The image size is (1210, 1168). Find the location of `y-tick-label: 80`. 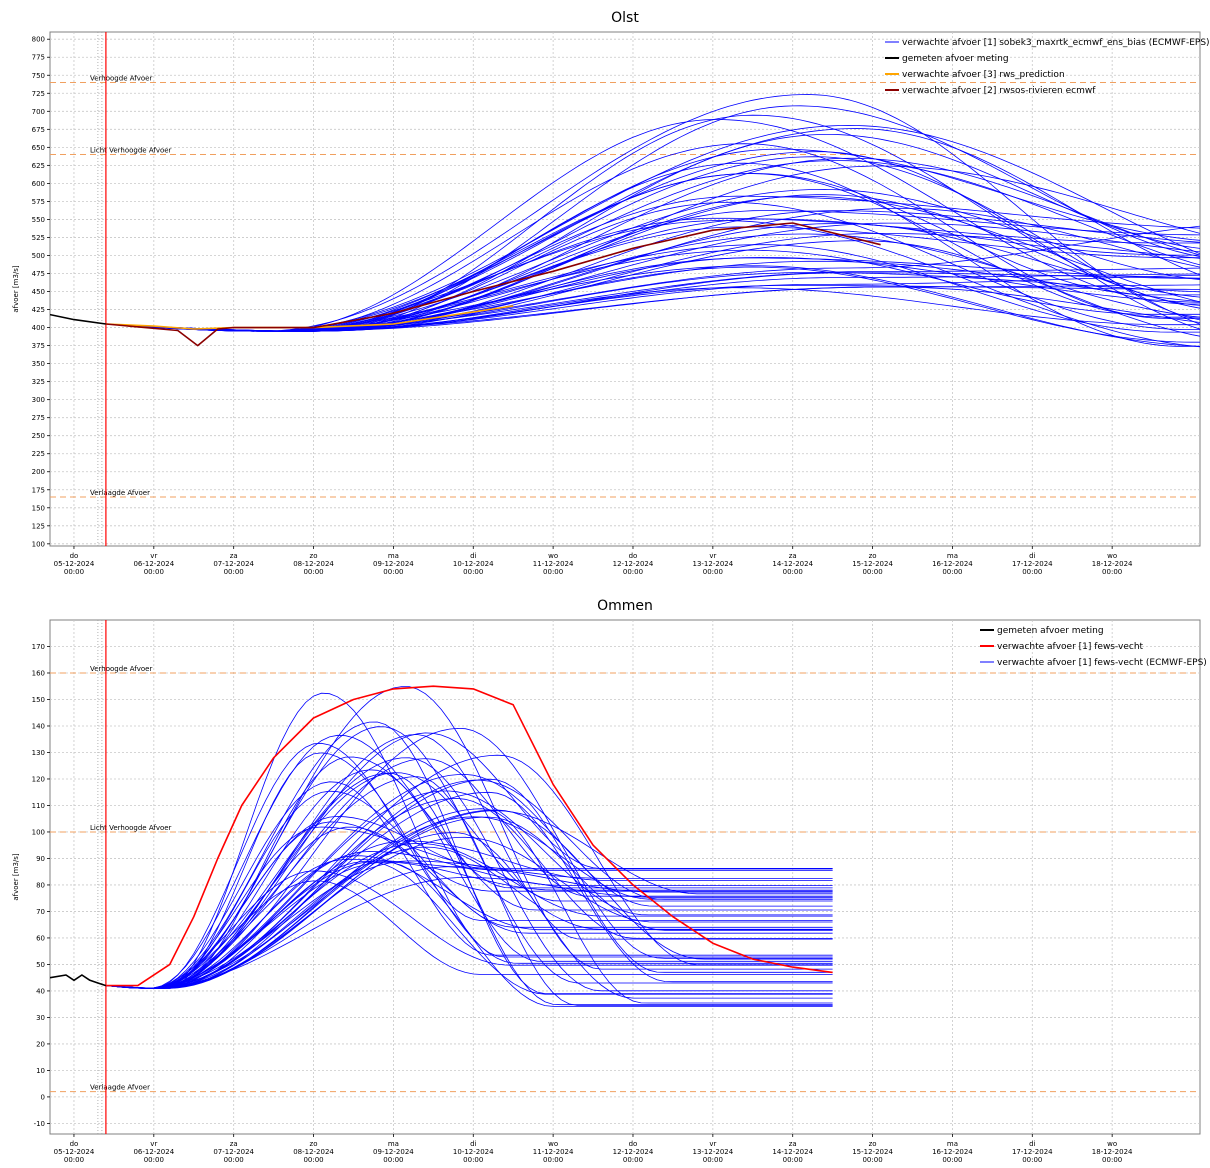

y-tick-label: 80 is located at coordinates (40, 885).